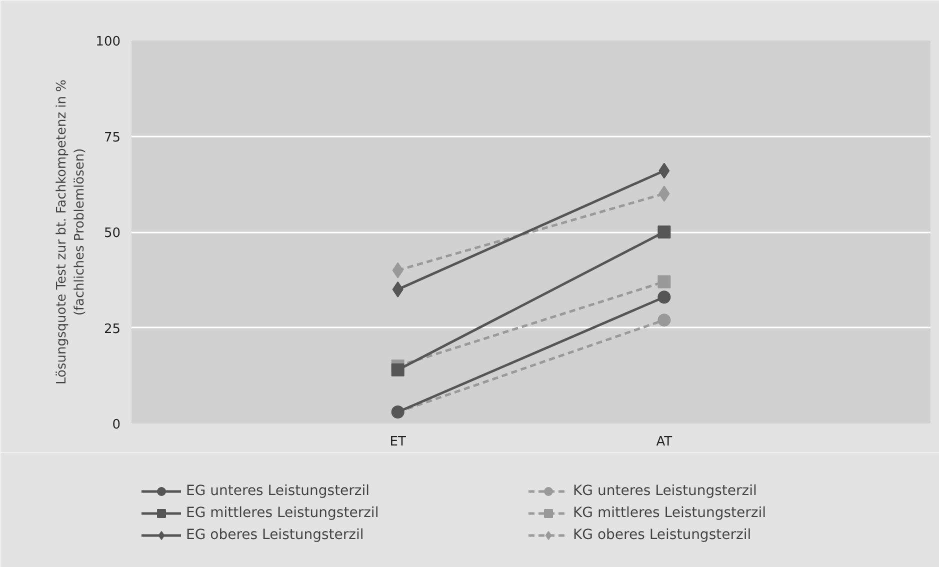  Describe the element at coordinates (116, 425) in the screenshot. I see `y-tick-label: 0` at that location.